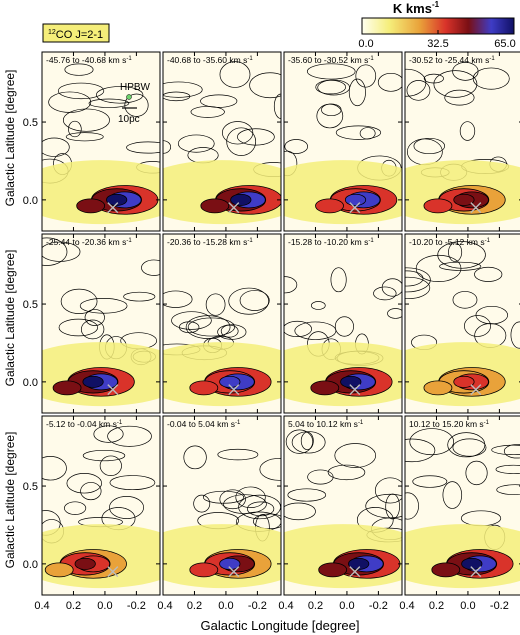 This screenshot has width=520, height=635. I want to click on velocity-range-label: -5.12 to -0.04 km s-1, so click(84, 424).